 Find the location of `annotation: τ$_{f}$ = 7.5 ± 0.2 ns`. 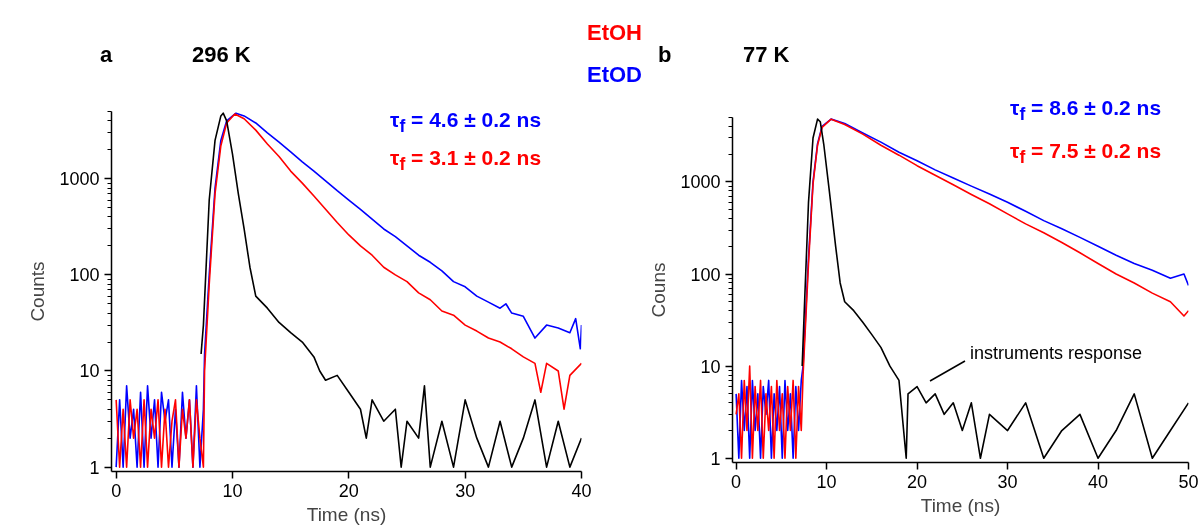

annotation: τ$_{f}$ = 7.5 ± 0.2 ns is located at coordinates (1086, 154).